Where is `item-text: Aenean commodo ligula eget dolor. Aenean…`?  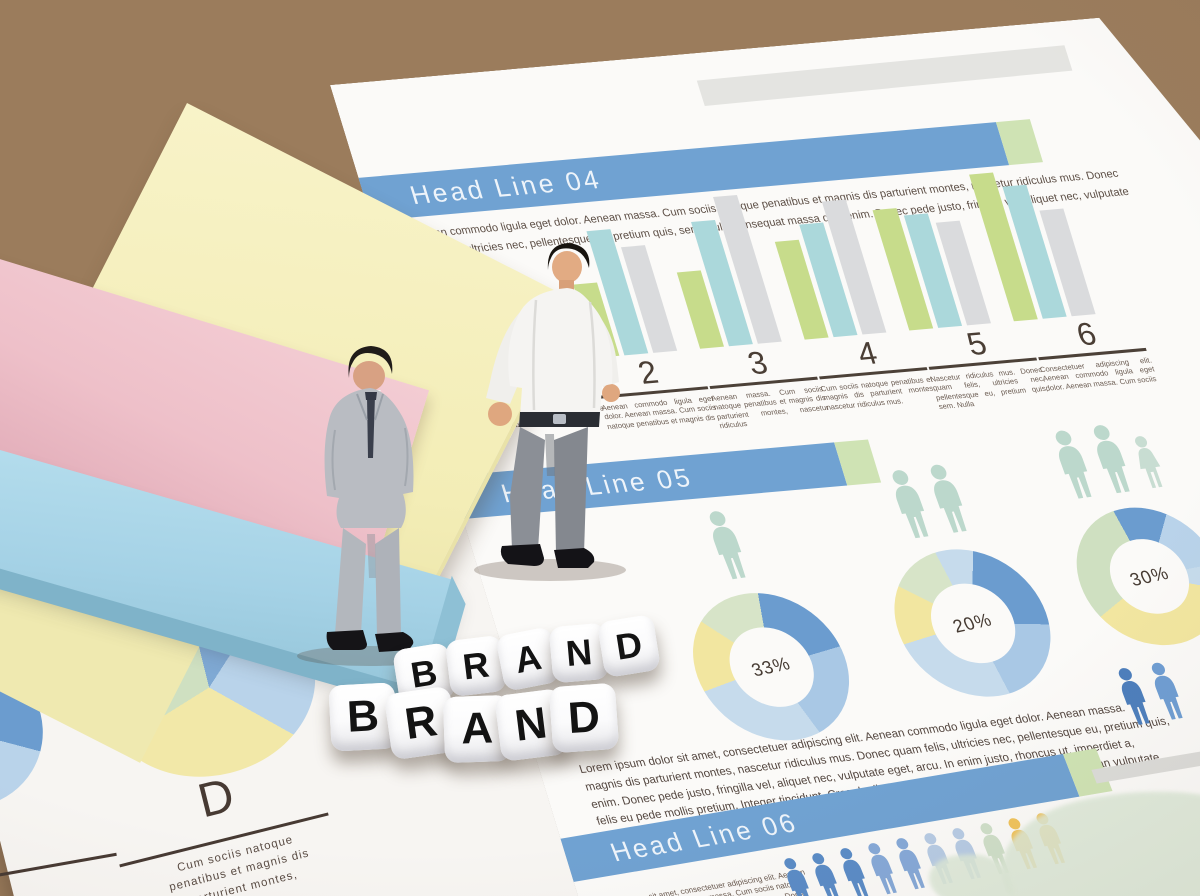
item-text: Aenean commodo ligula eget dolor. Aenean… is located at coordinates (659, 412).